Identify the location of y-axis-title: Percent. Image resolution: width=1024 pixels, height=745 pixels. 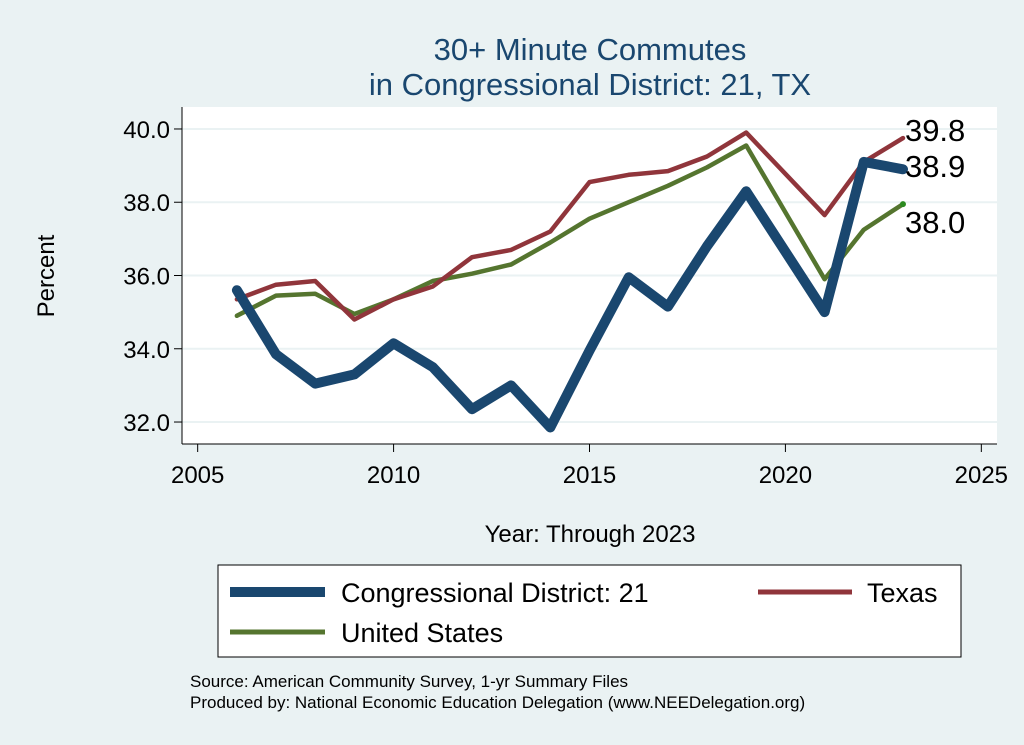
(46, 275).